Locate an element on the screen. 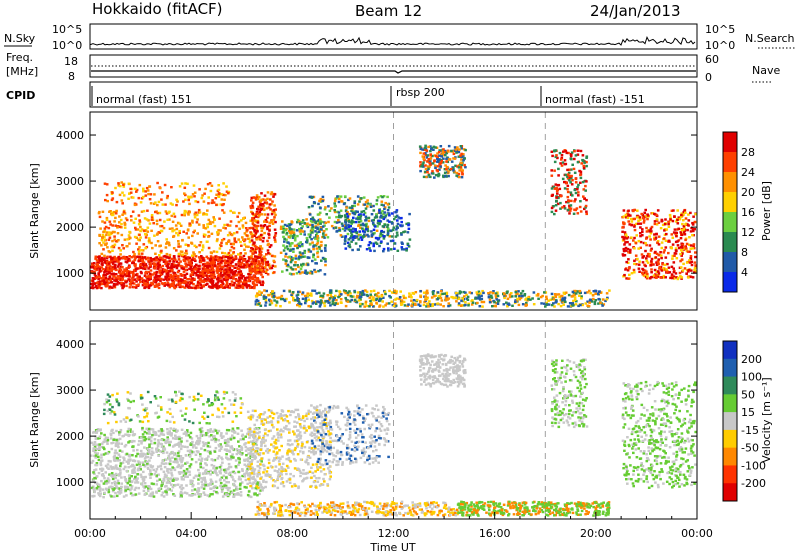 Image resolution: width=800 pixels, height=554 pixels. nave-tick-top: 60 is located at coordinates (712, 59).